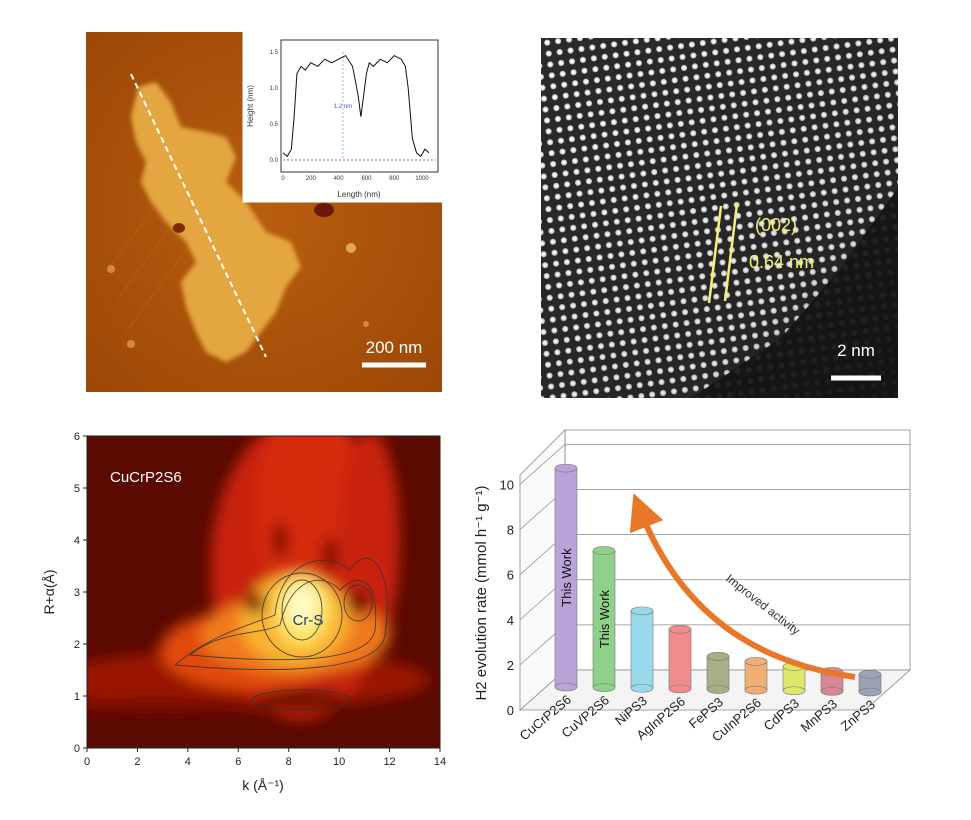 The width and height of the screenshot is (971, 820). Describe the element at coordinates (366, 179) in the screenshot. I see `inset-x-tick: 600` at that location.